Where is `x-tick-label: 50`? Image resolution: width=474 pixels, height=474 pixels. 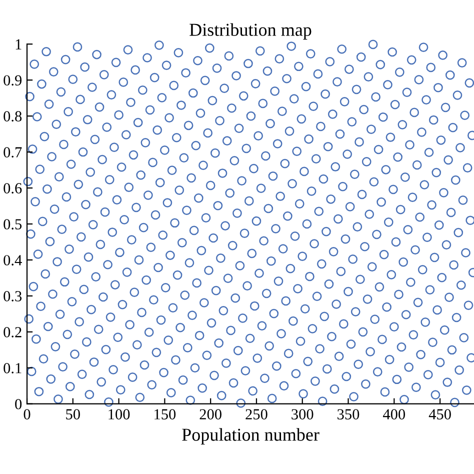
x-tick-label: 50 is located at coordinates (73, 414).